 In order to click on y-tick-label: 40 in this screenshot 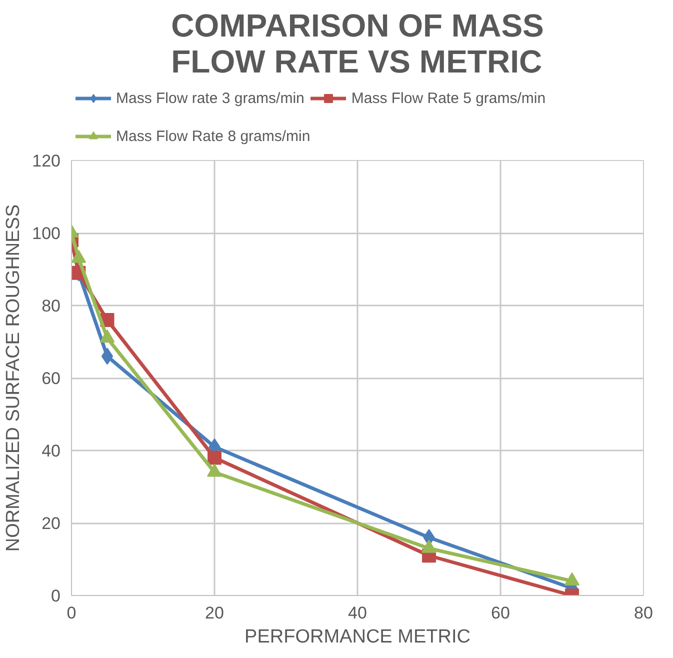, I will do `click(51, 451)`.